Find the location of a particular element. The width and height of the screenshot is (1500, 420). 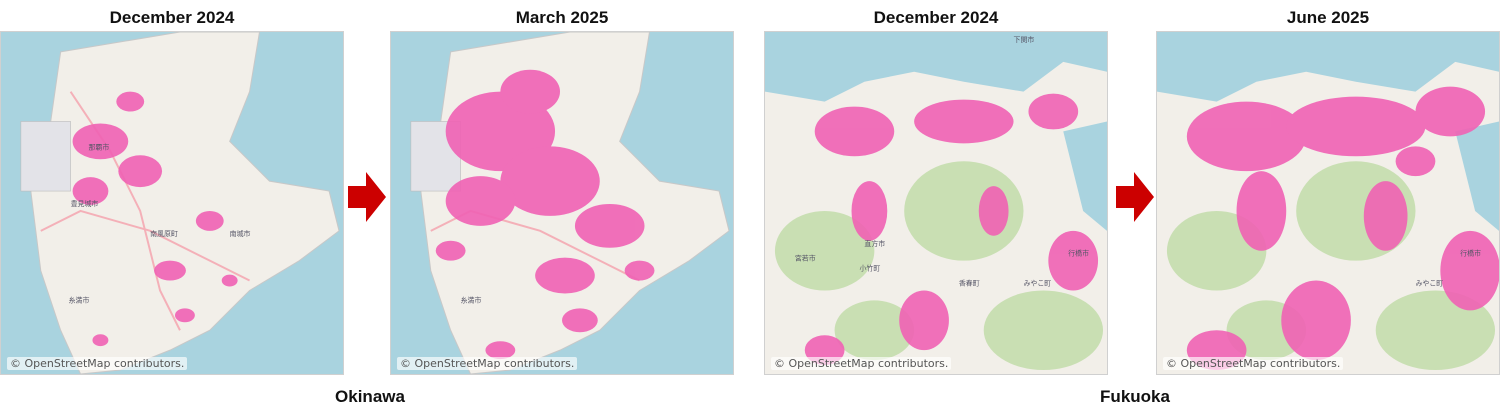

town-label: 南風原町 is located at coordinates (164, 233).